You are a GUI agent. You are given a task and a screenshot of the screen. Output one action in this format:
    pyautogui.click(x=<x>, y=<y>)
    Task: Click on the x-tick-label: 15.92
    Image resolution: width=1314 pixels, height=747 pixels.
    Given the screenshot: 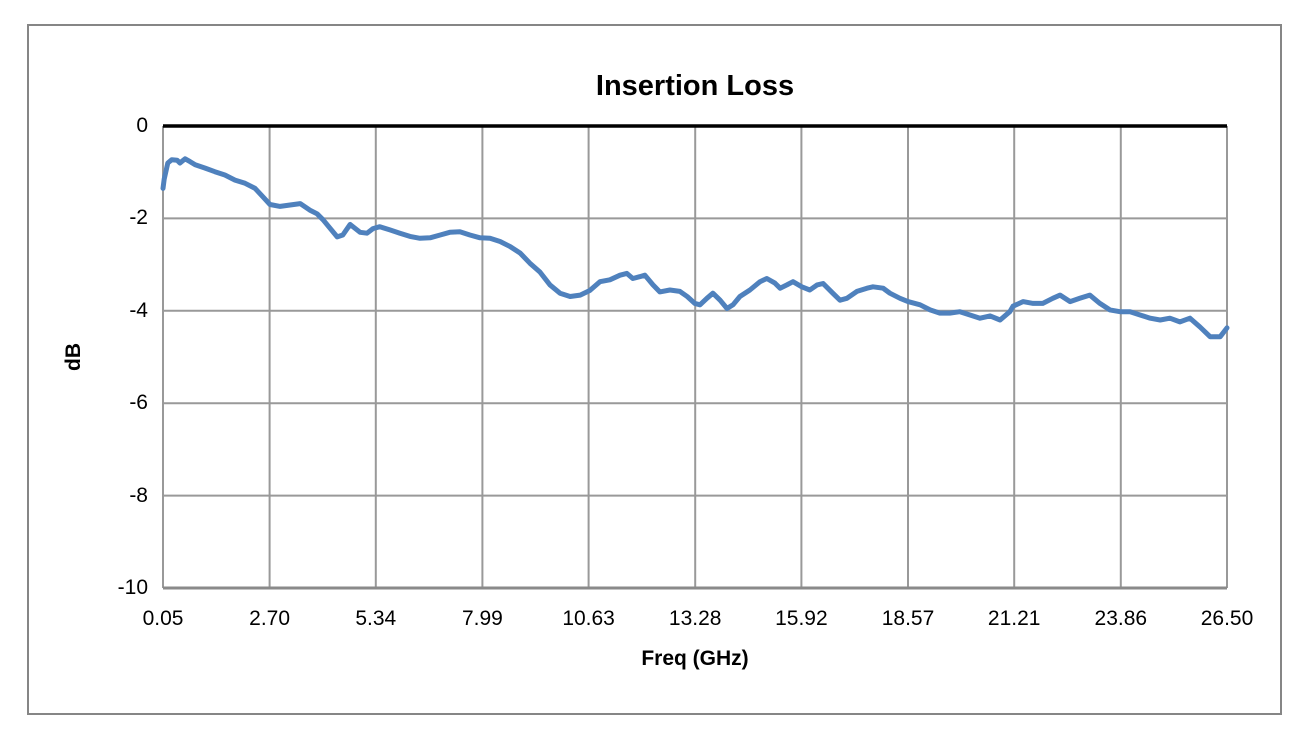 What is the action you would take?
    pyautogui.click(x=801, y=618)
    